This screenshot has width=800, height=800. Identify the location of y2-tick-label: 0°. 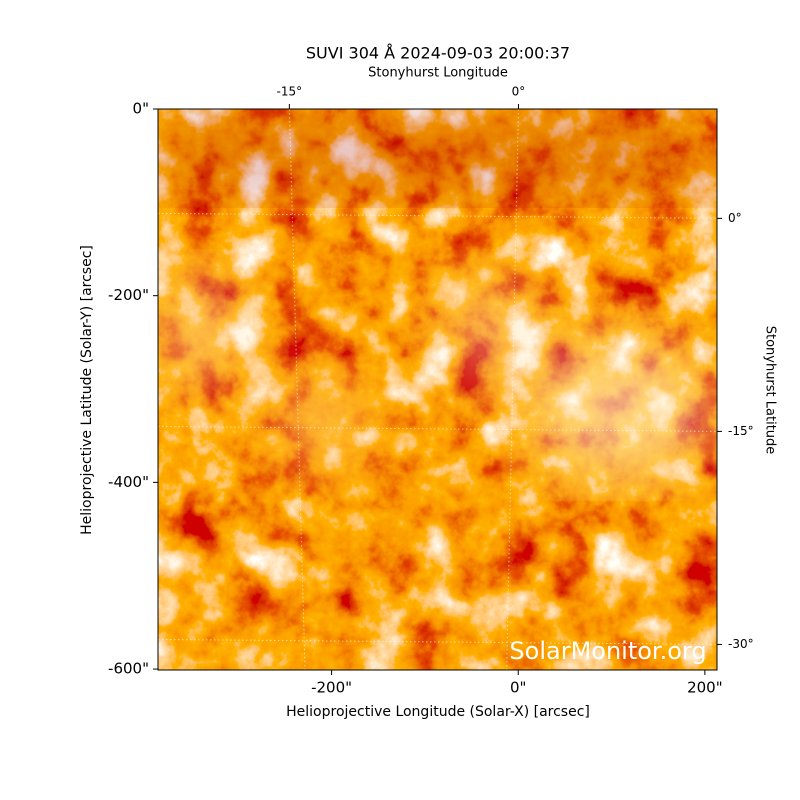
(735, 218).